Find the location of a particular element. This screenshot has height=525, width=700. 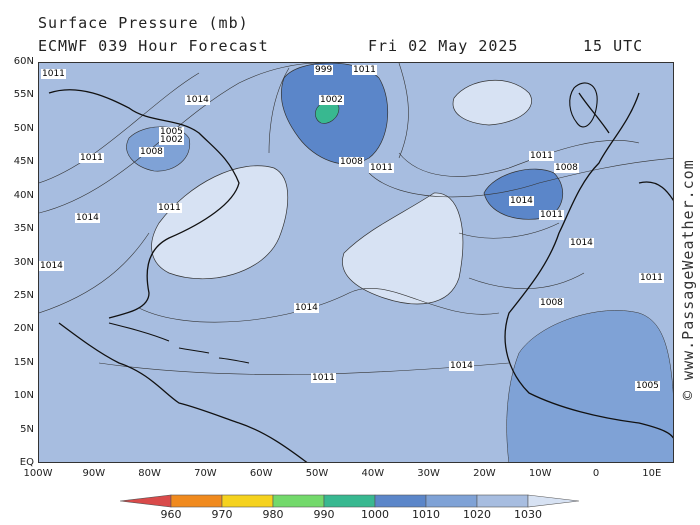

uk-landmass is located at coordinates (583, 105).